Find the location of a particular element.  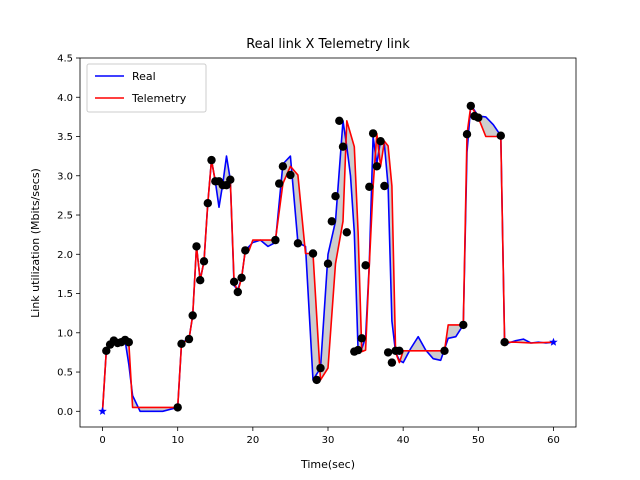

chart-title: Real link X Telemetry link is located at coordinates (328, 44).